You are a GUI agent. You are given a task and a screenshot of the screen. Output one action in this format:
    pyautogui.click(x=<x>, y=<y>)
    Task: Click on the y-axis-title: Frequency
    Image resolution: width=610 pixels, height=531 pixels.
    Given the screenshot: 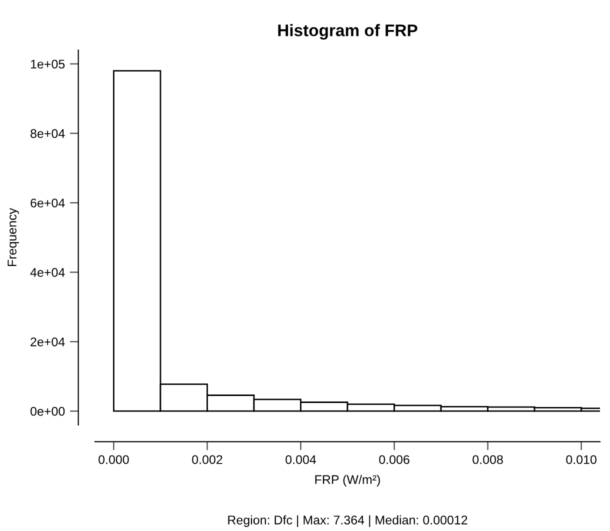 What is the action you would take?
    pyautogui.click(x=13, y=237)
    